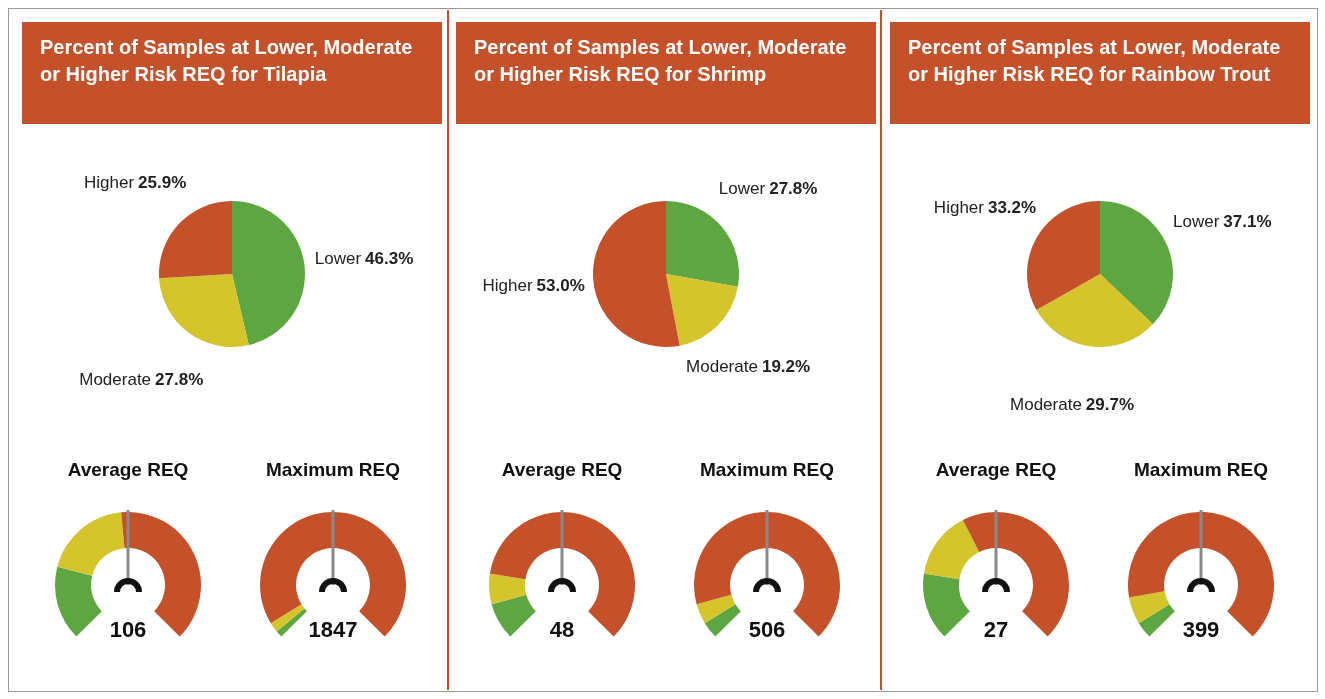 The image size is (1325, 699). What do you see at coordinates (1012, 207) in the screenshot?
I see `data-label: 33.2%` at bounding box center [1012, 207].